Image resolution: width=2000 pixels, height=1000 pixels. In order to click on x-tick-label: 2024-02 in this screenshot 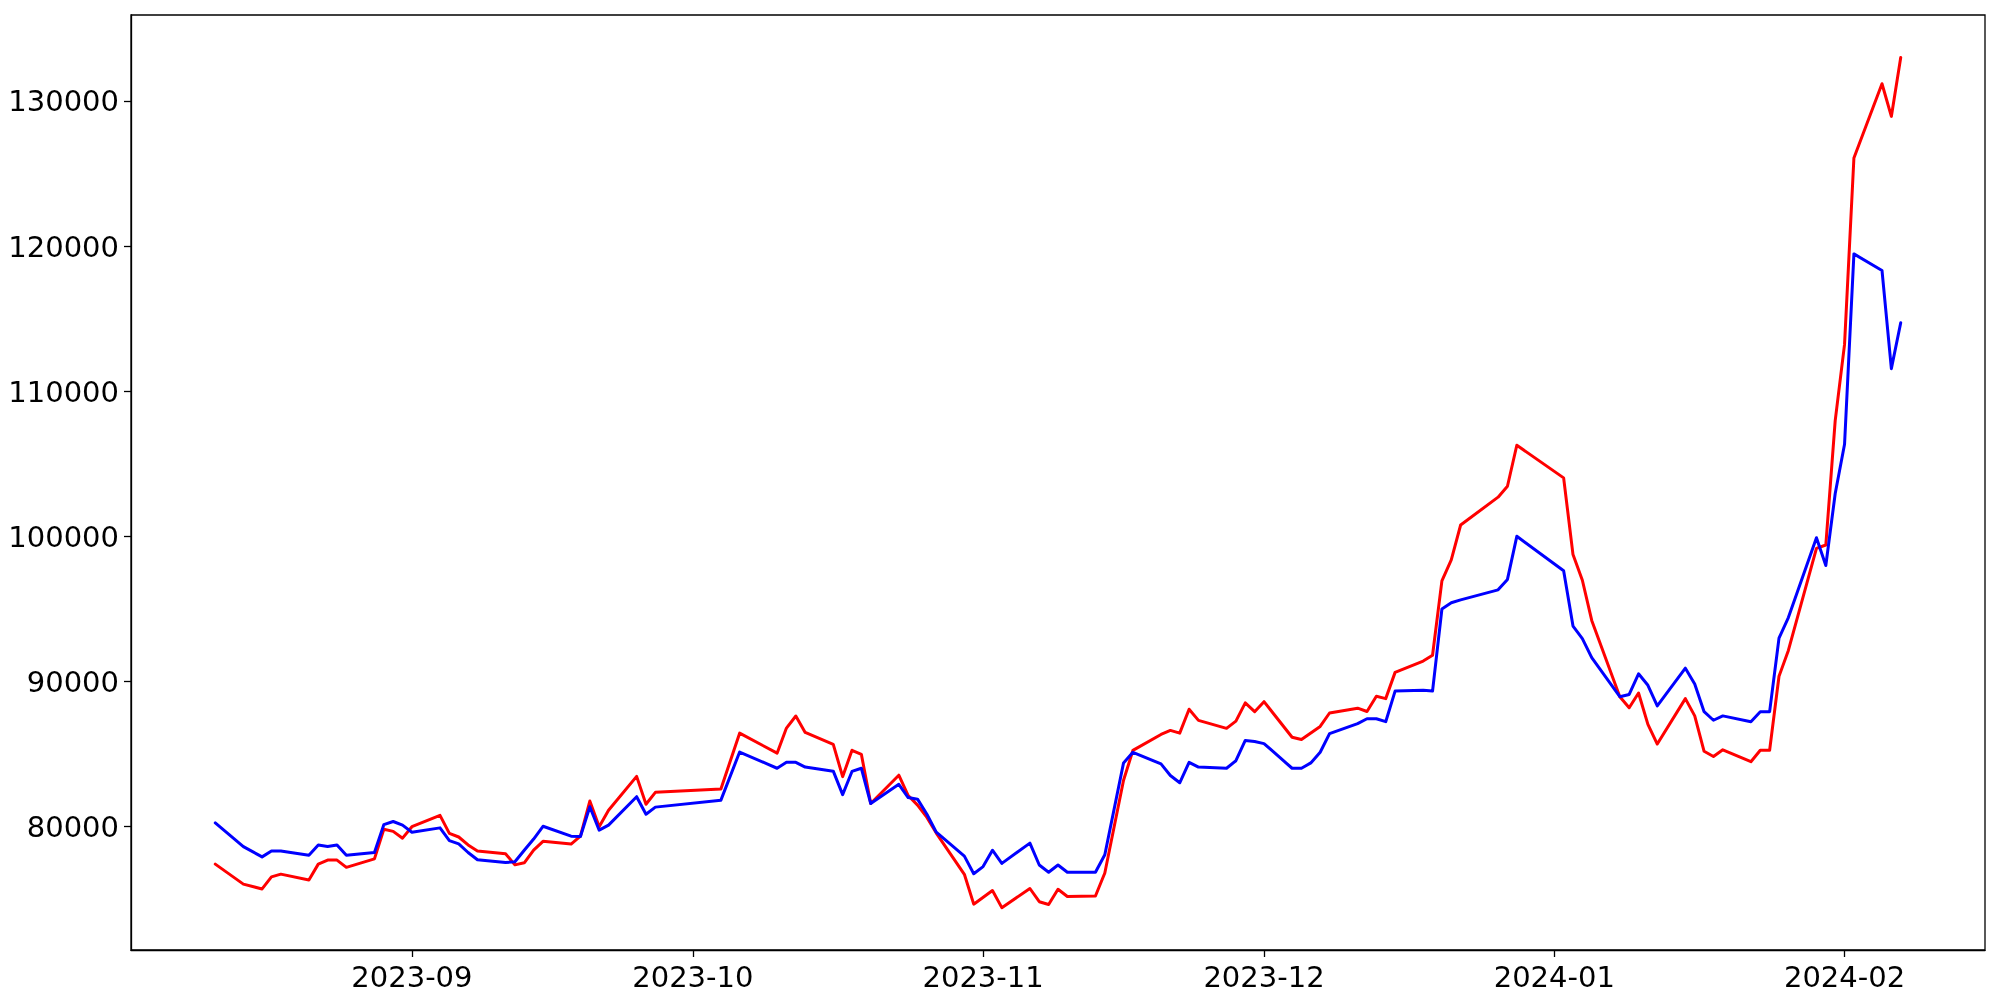, I will do `click(1844, 976)`.